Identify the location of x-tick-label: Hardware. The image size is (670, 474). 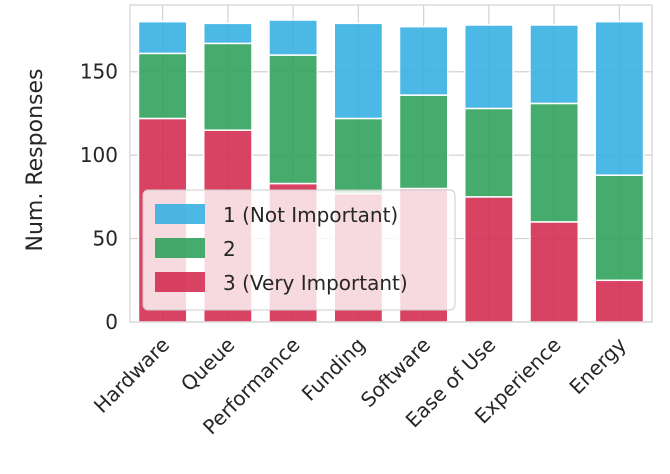
(131, 375).